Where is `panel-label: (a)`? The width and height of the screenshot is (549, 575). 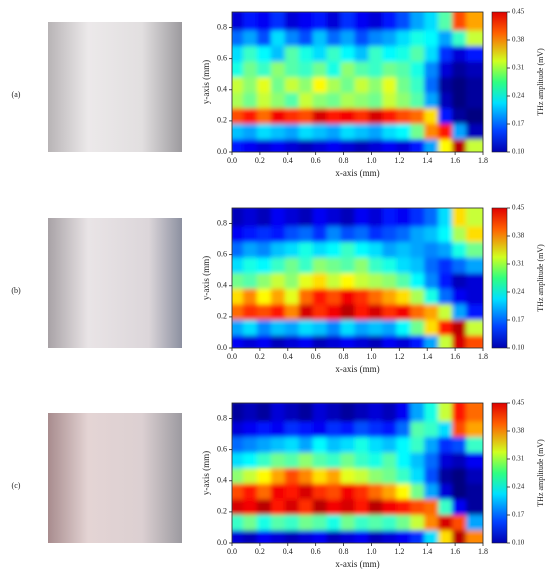
panel-label: (a) is located at coordinates (16, 94).